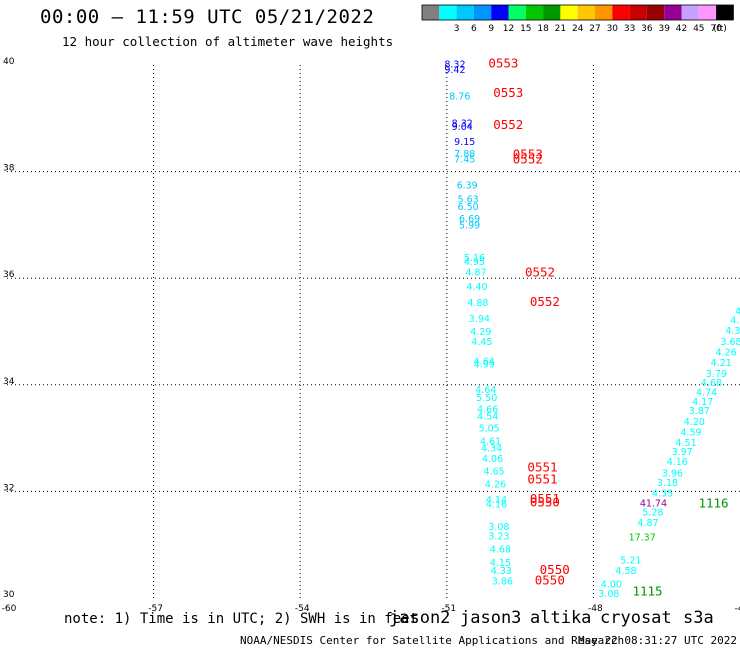 The image size is (740, 650). I want to click on x-tick-label: -60, so click(9, 609).